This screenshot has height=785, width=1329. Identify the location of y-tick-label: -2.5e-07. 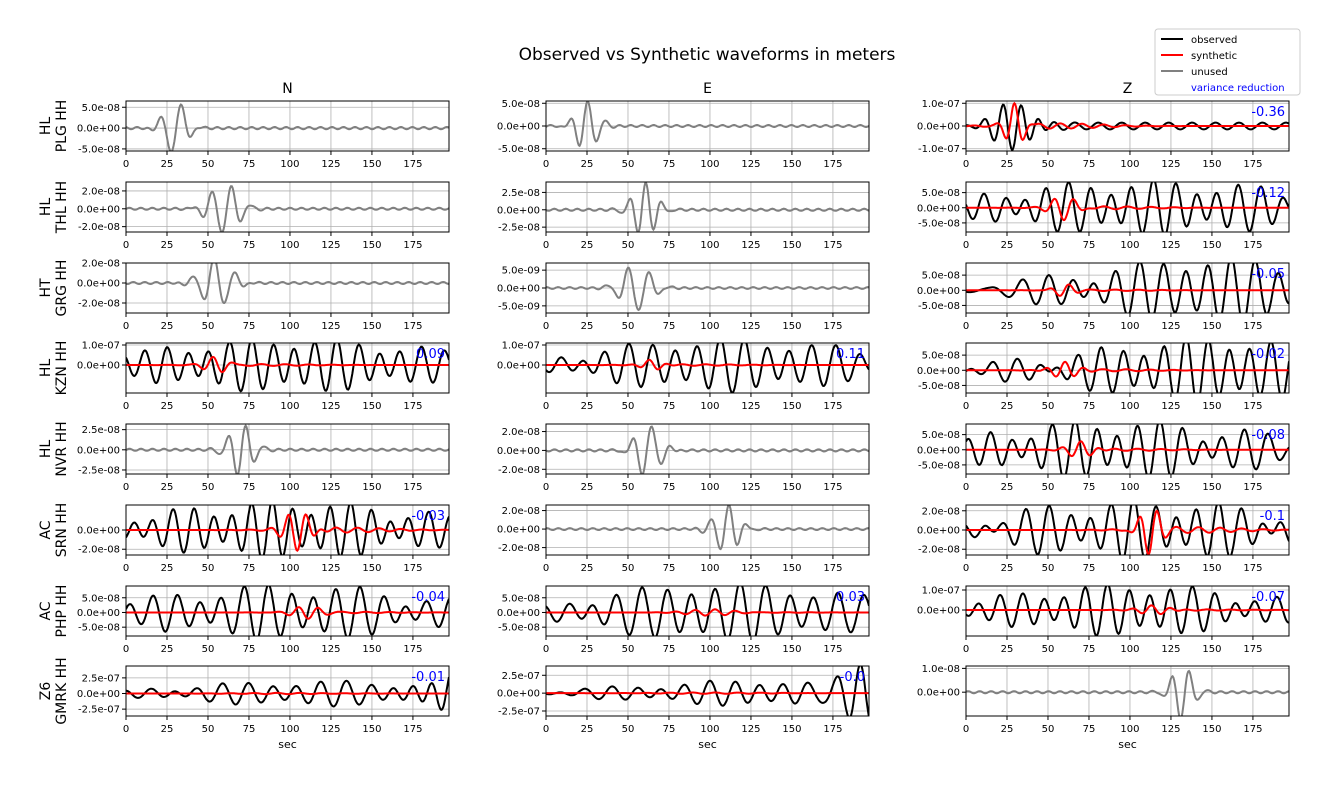
(519, 712).